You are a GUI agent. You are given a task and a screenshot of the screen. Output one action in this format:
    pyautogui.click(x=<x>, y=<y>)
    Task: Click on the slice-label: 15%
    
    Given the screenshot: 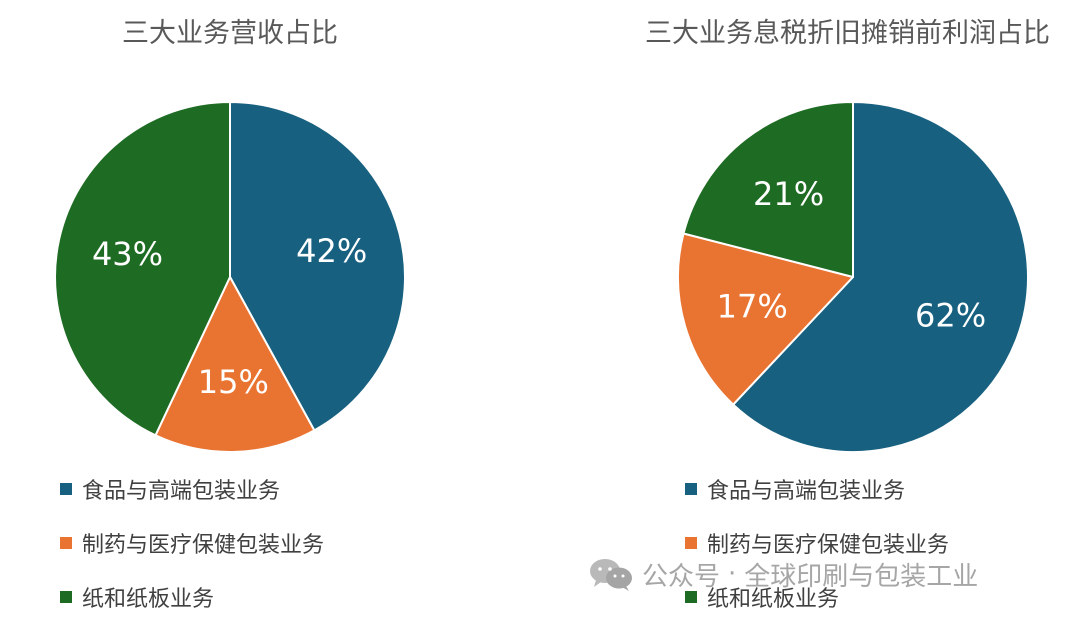 What is the action you would take?
    pyautogui.click(x=233, y=382)
    